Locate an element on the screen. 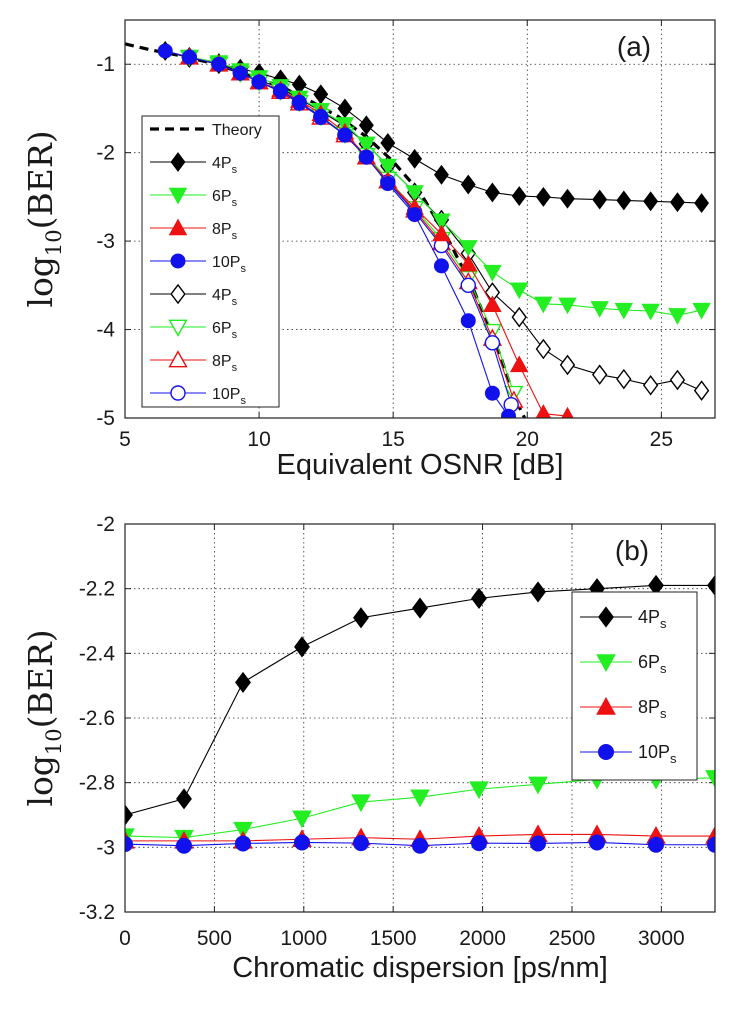 The height and width of the screenshot is (1014, 748). x-tick-label: 0 is located at coordinates (125, 938).